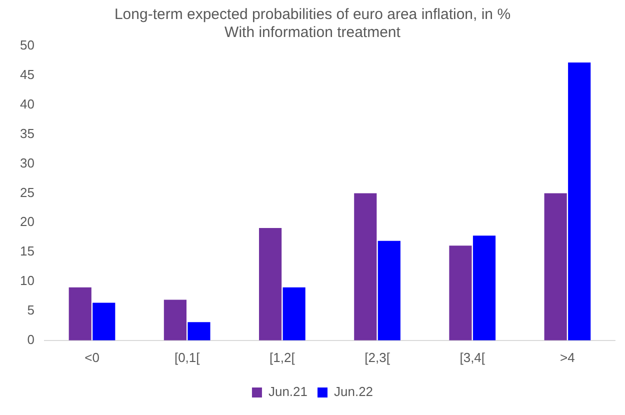  Describe the element at coordinates (354, 392) in the screenshot. I see `legend-label: Jun.22` at that location.